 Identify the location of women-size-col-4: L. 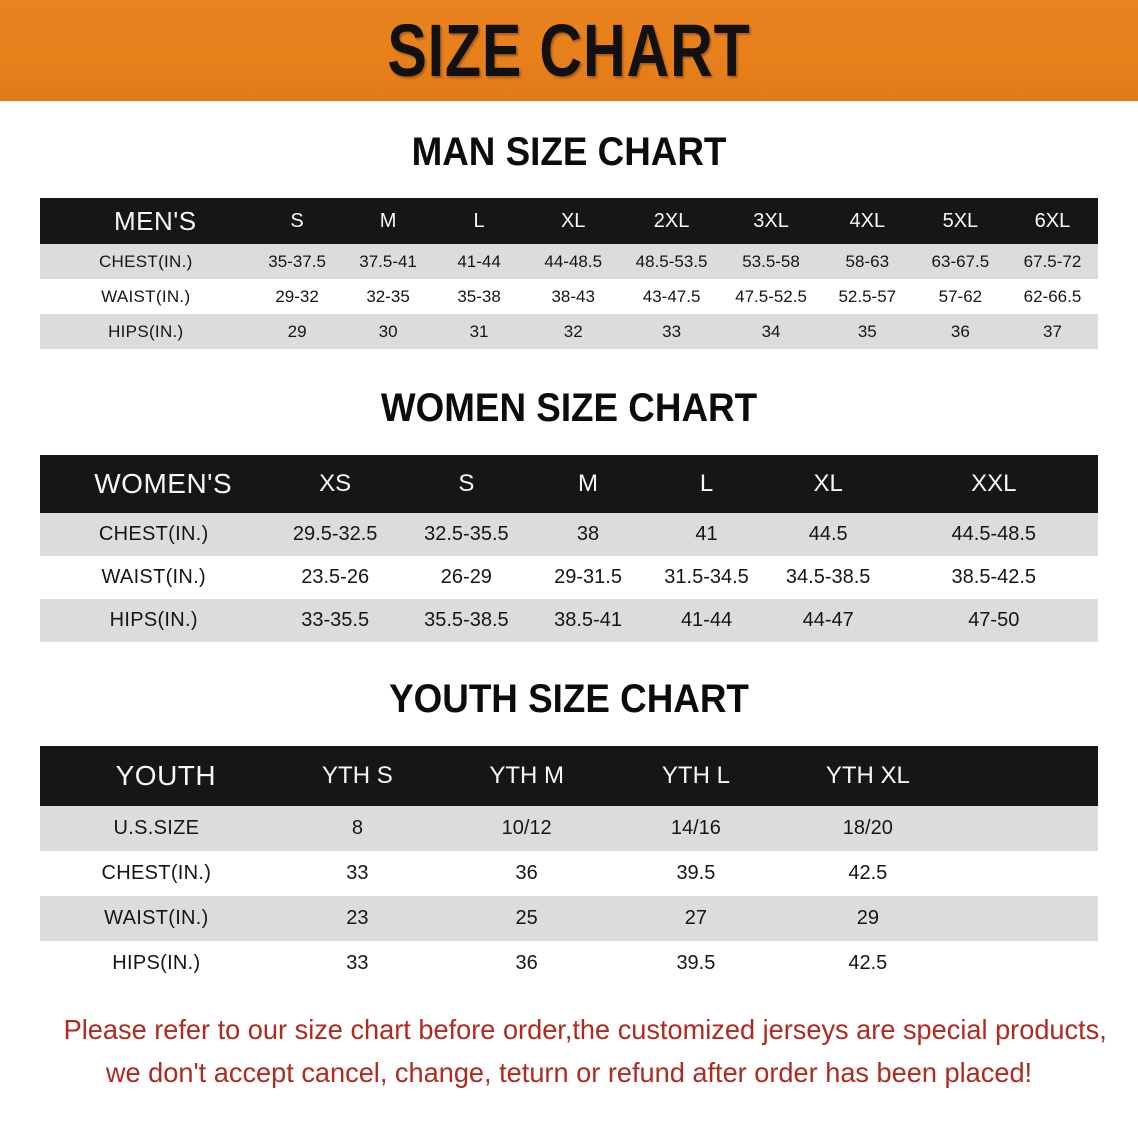
(706, 484).